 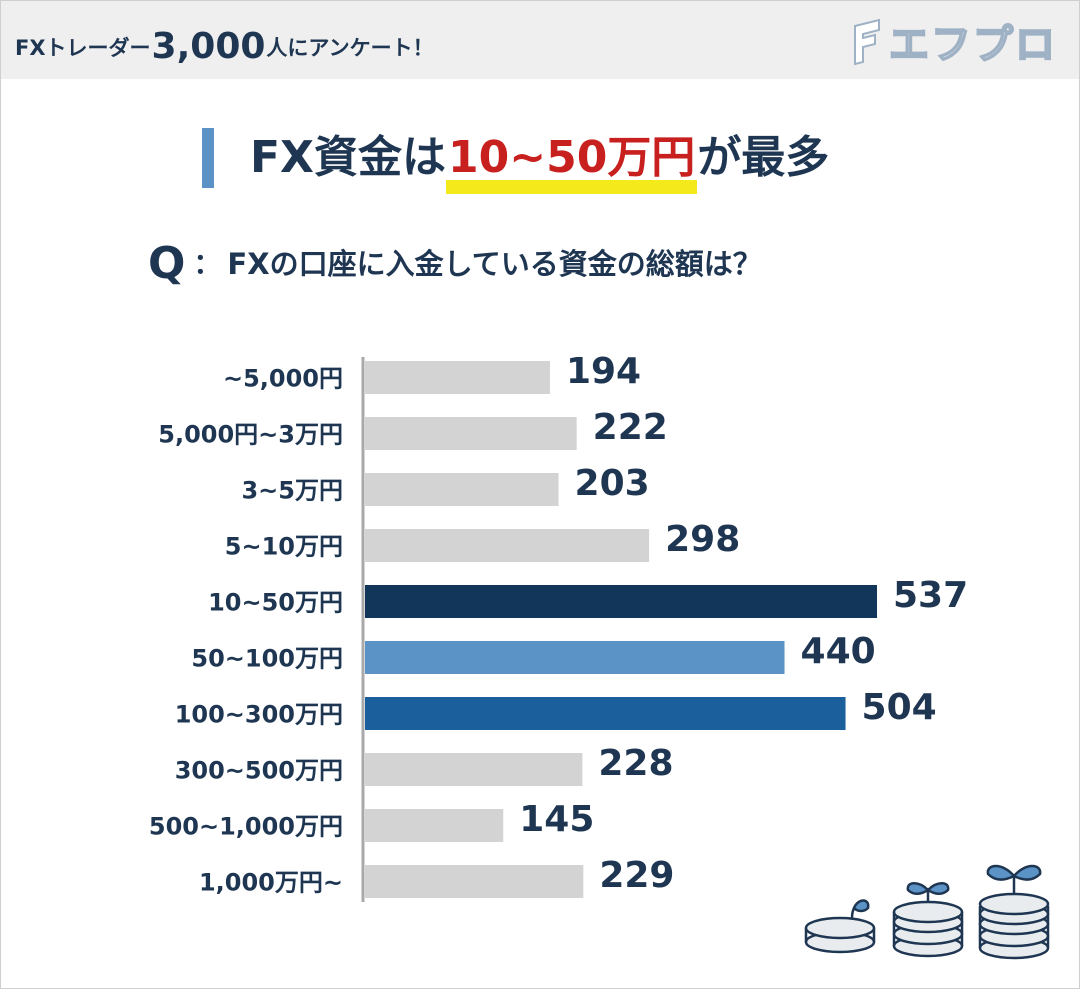 What do you see at coordinates (284, 547) in the screenshot?
I see `category-label: 5~10万円` at bounding box center [284, 547].